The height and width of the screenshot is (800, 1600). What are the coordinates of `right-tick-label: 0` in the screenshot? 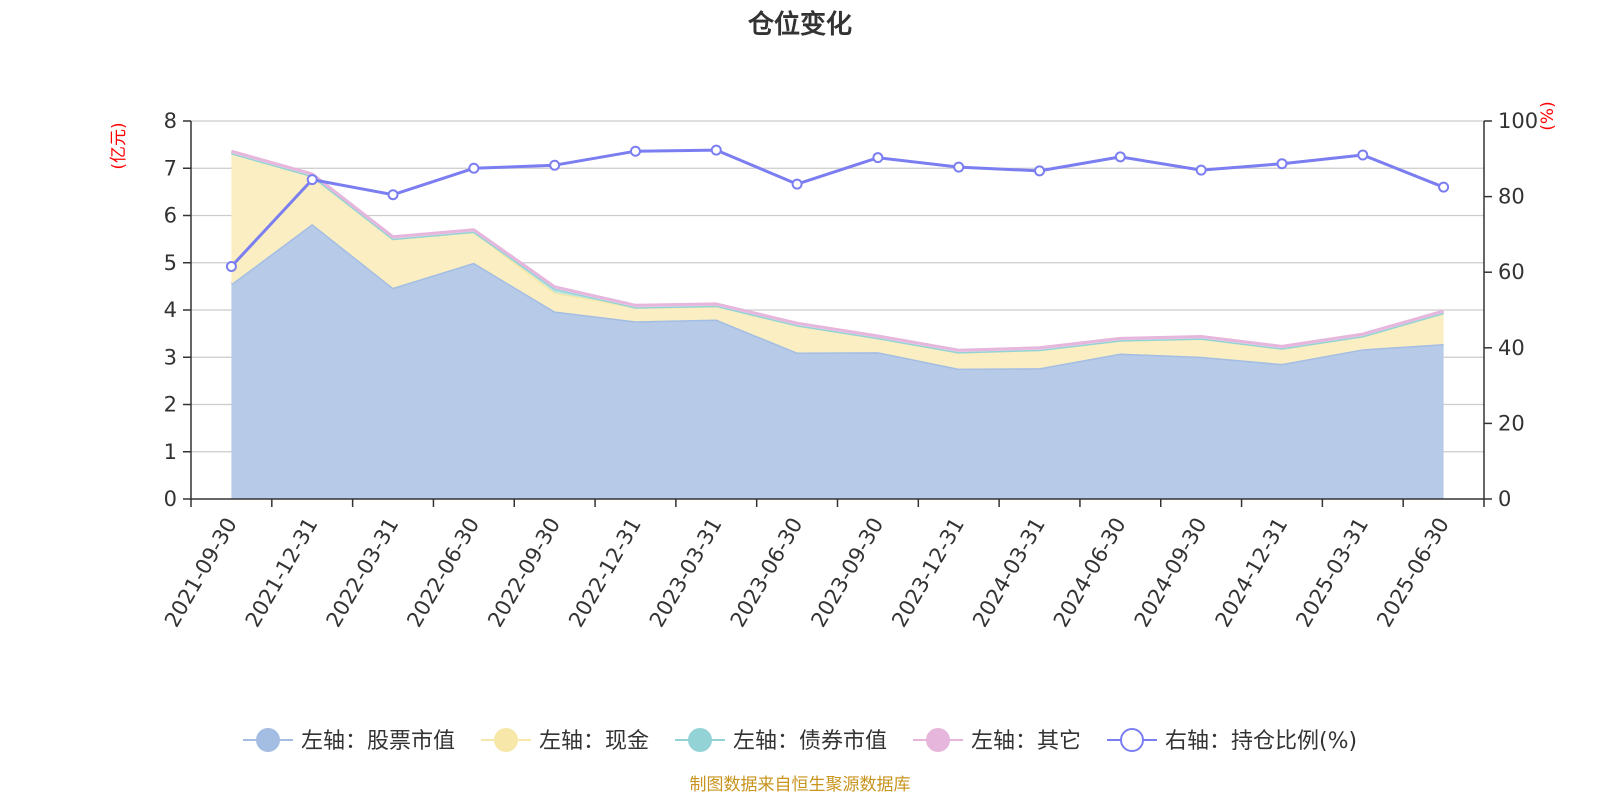 It's located at (1504, 499).